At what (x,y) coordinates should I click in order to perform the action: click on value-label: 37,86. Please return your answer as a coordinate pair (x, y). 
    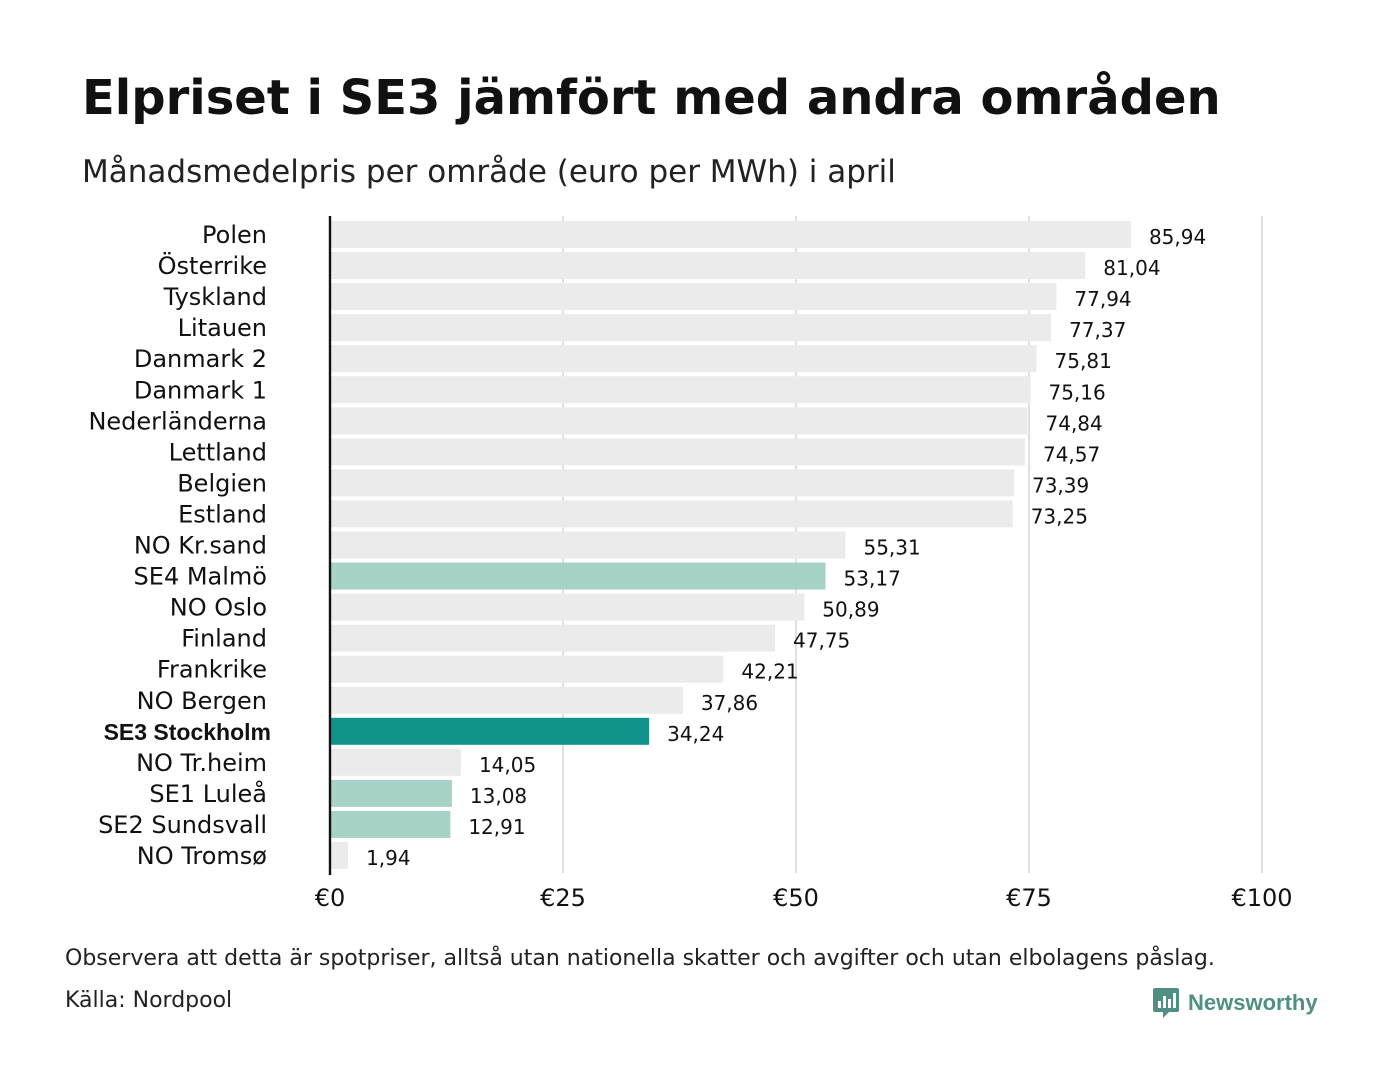
    Looking at the image, I should click on (729, 703).